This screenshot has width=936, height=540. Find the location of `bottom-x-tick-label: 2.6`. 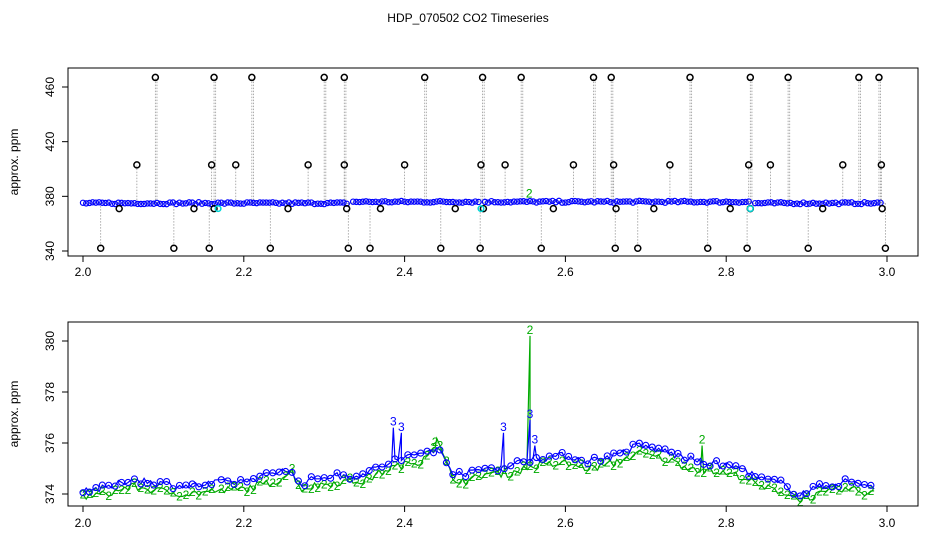

bottom-x-tick-label: 2.6 is located at coordinates (565, 523).